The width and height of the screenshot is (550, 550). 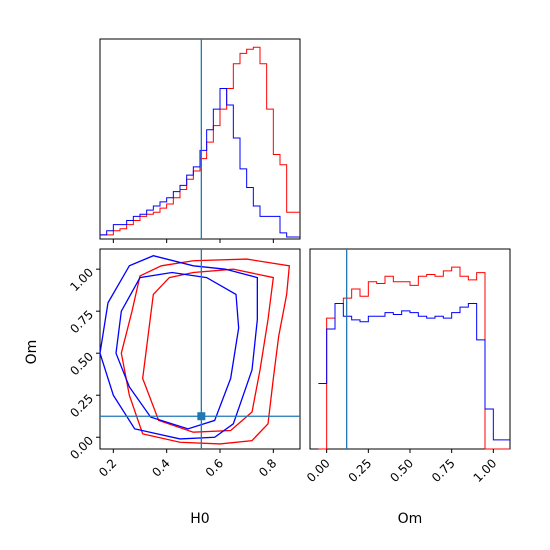 I want to click on y-tick-label-om: 0.25, so click(x=81, y=405).